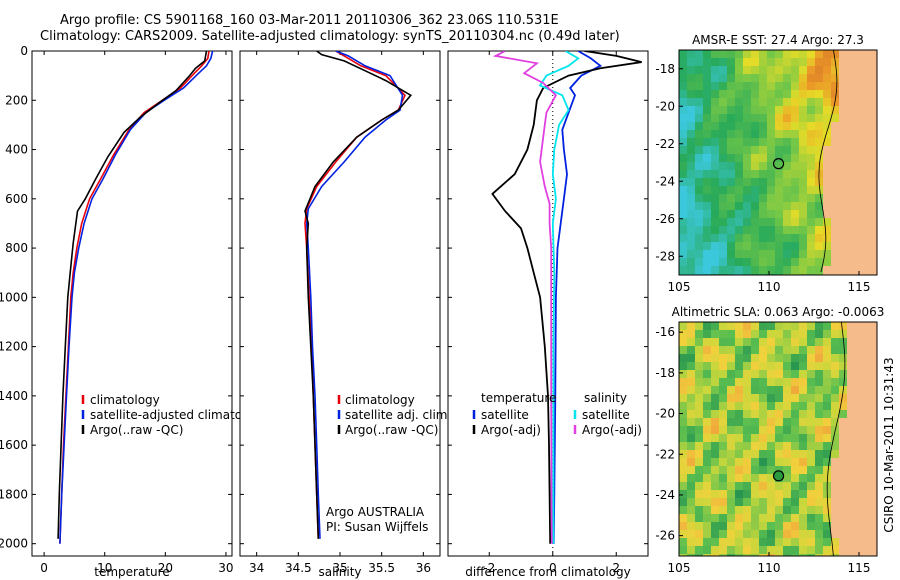 The height and width of the screenshot is (580, 900). I want to click on sst_map-ytick-label: -26, so click(665, 219).